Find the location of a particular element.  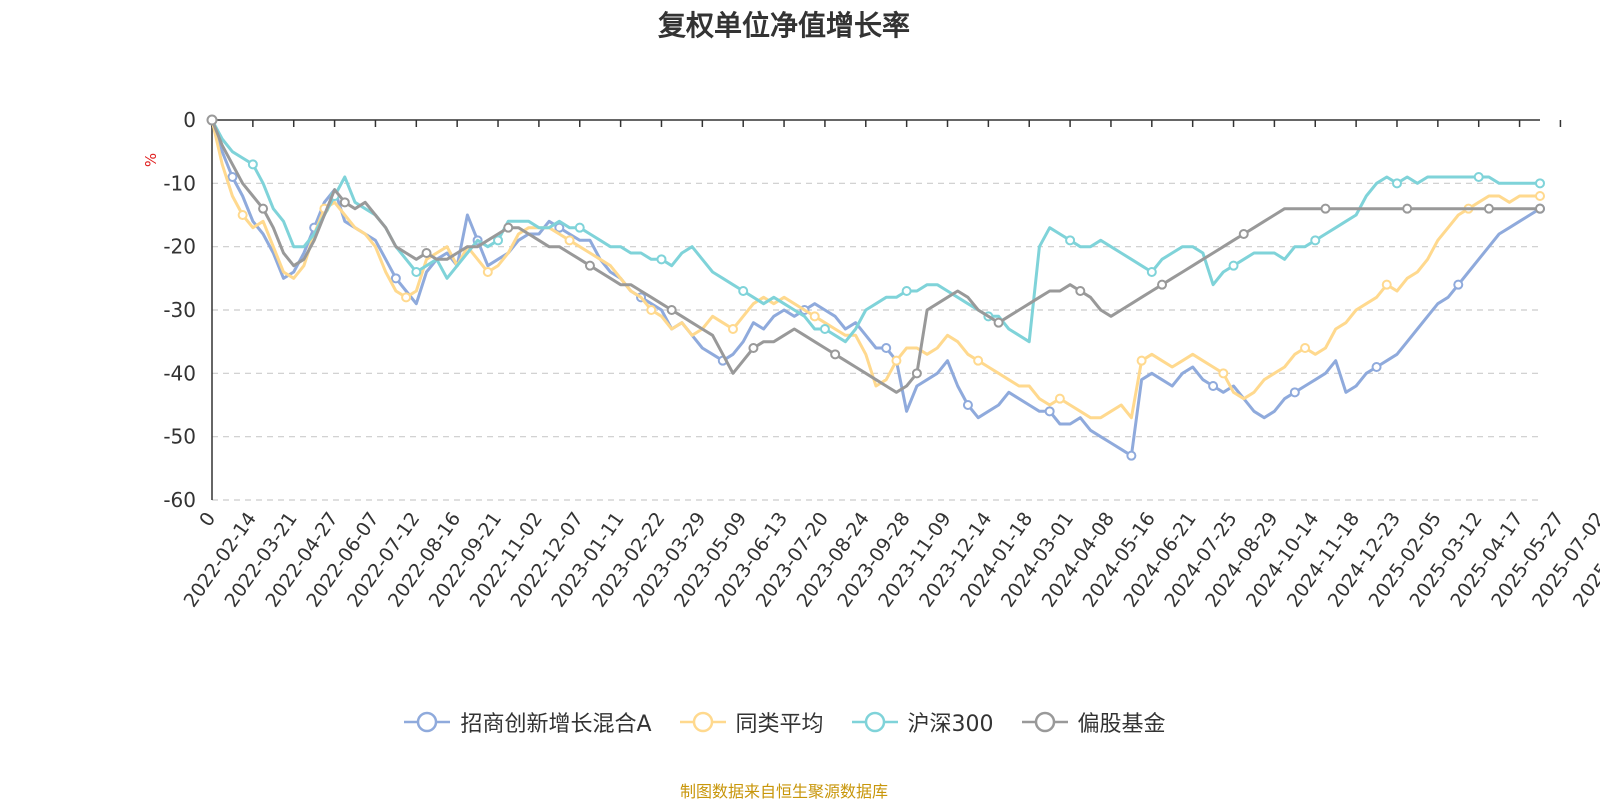

y-tick-label: -10 is located at coordinates (179, 183).